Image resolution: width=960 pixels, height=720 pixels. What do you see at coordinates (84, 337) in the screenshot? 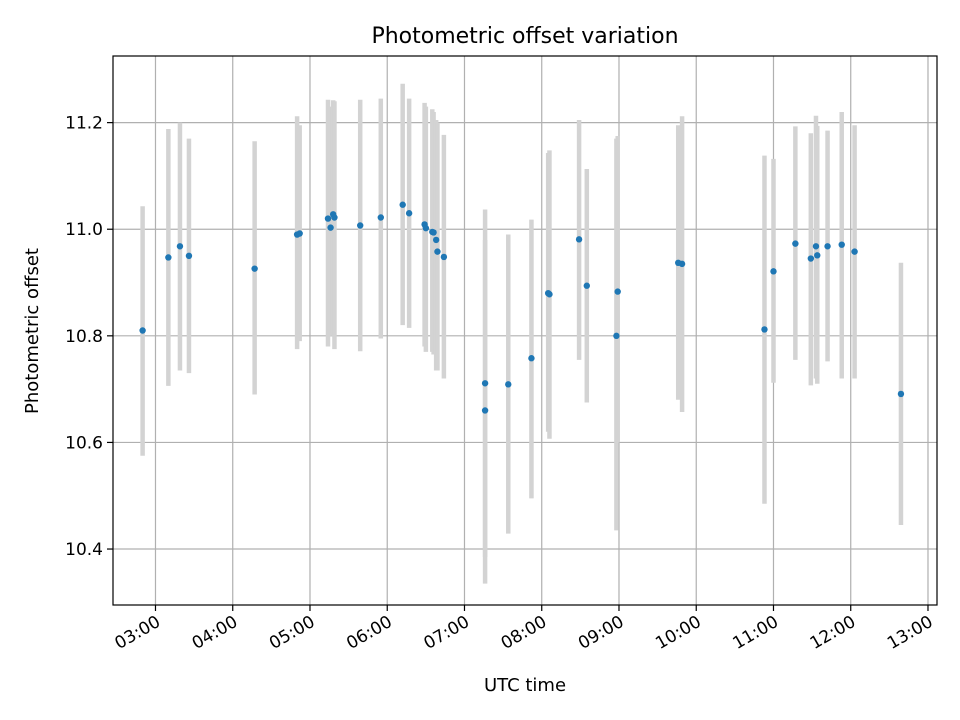
I see `y-tick-label: 10.8` at bounding box center [84, 337].